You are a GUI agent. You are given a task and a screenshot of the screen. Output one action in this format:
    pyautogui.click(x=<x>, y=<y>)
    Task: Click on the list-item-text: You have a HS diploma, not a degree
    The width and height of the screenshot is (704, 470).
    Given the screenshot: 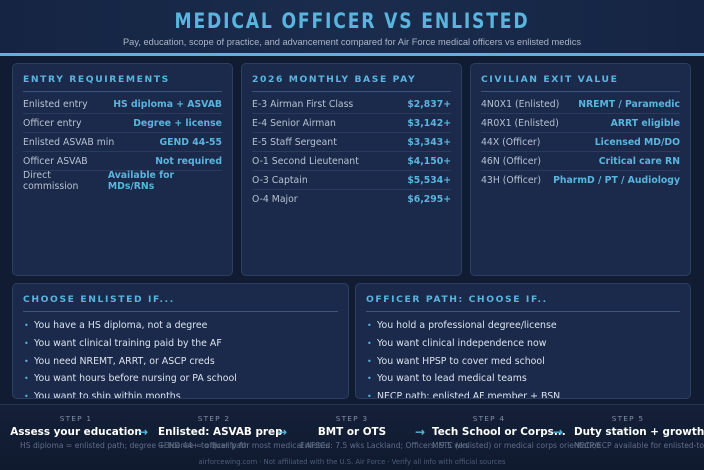 What is the action you would take?
    pyautogui.click(x=121, y=326)
    